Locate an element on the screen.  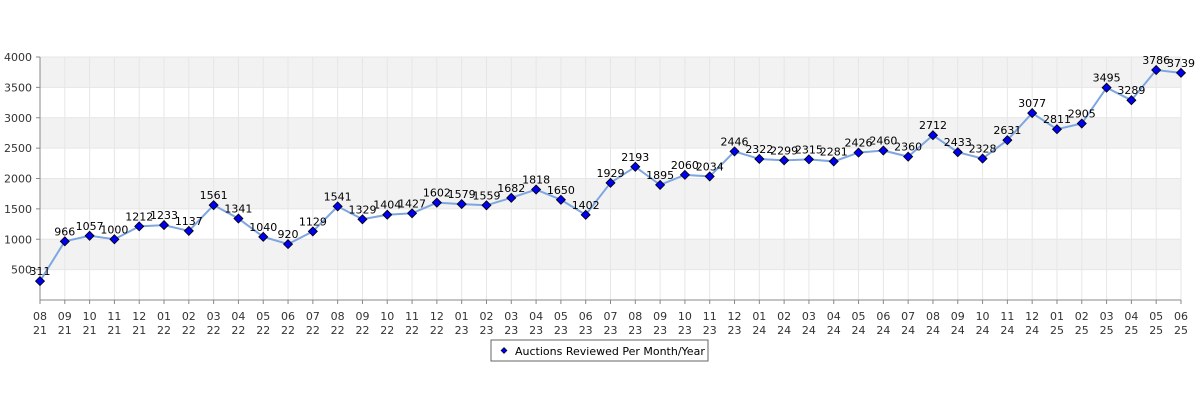
y-tick-label: 1500 is located at coordinates (18, 209).